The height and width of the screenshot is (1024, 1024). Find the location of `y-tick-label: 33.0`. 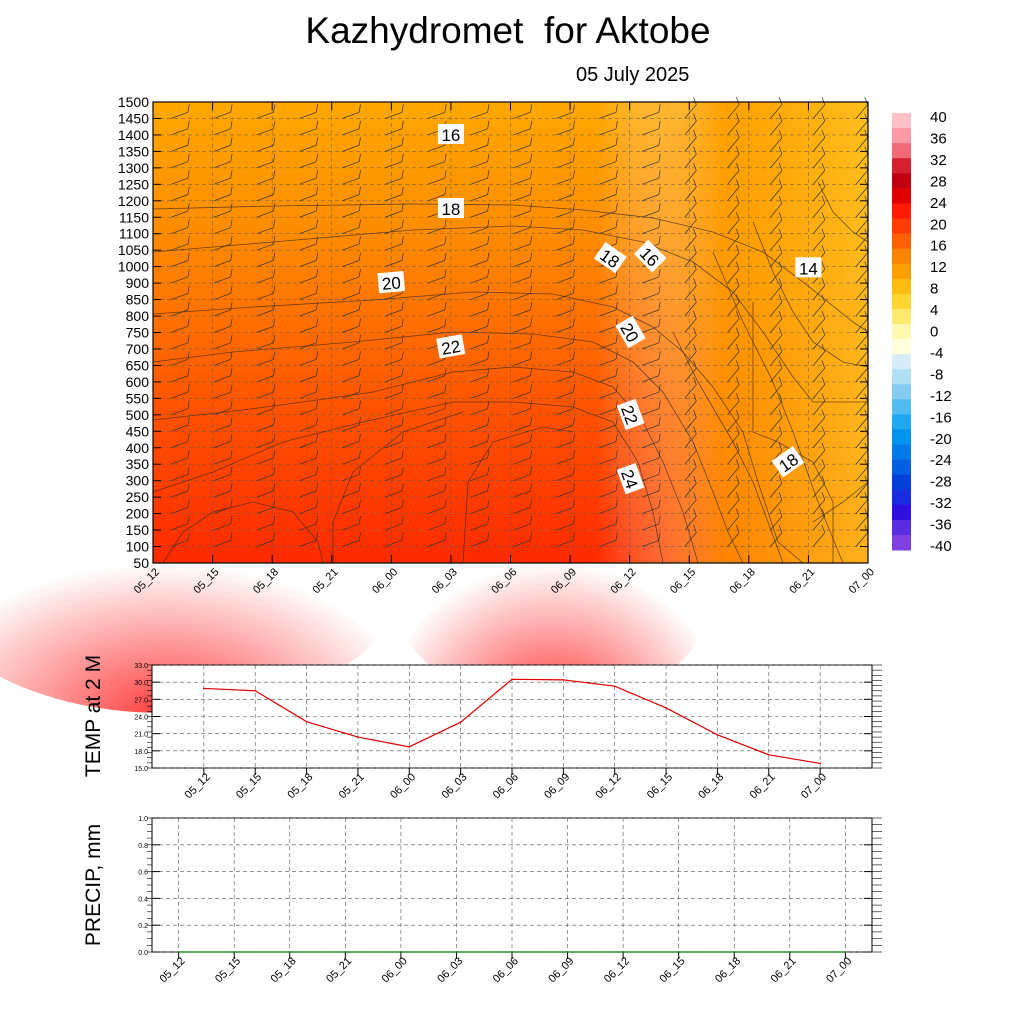

y-tick-label: 33.0 is located at coordinates (141, 666).